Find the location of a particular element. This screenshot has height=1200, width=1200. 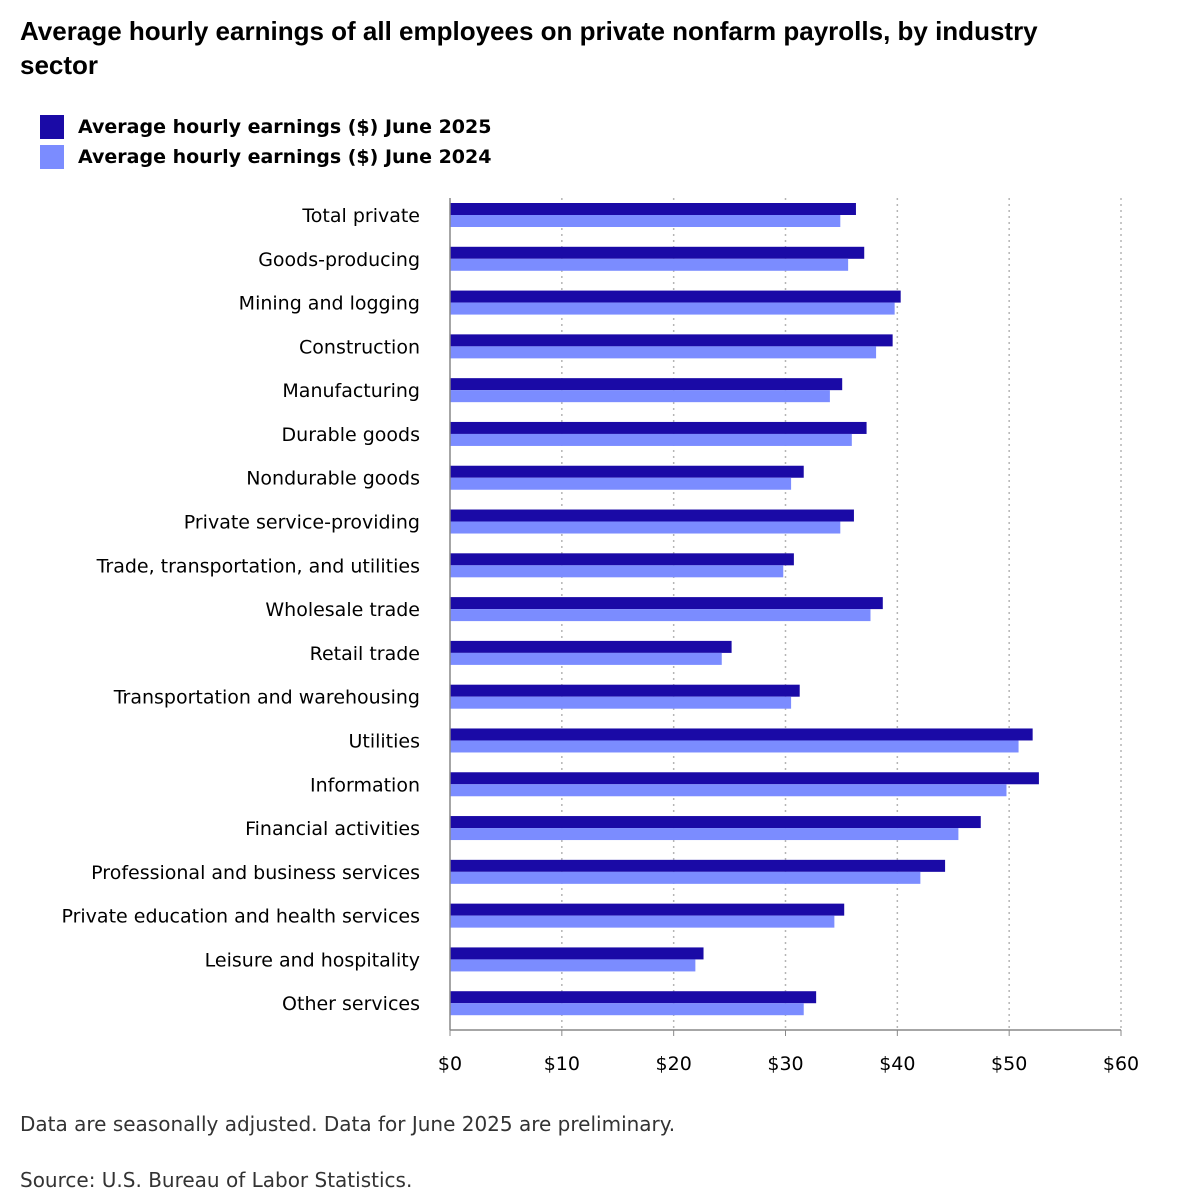

category-label: Nondurable goods is located at coordinates (333, 479).